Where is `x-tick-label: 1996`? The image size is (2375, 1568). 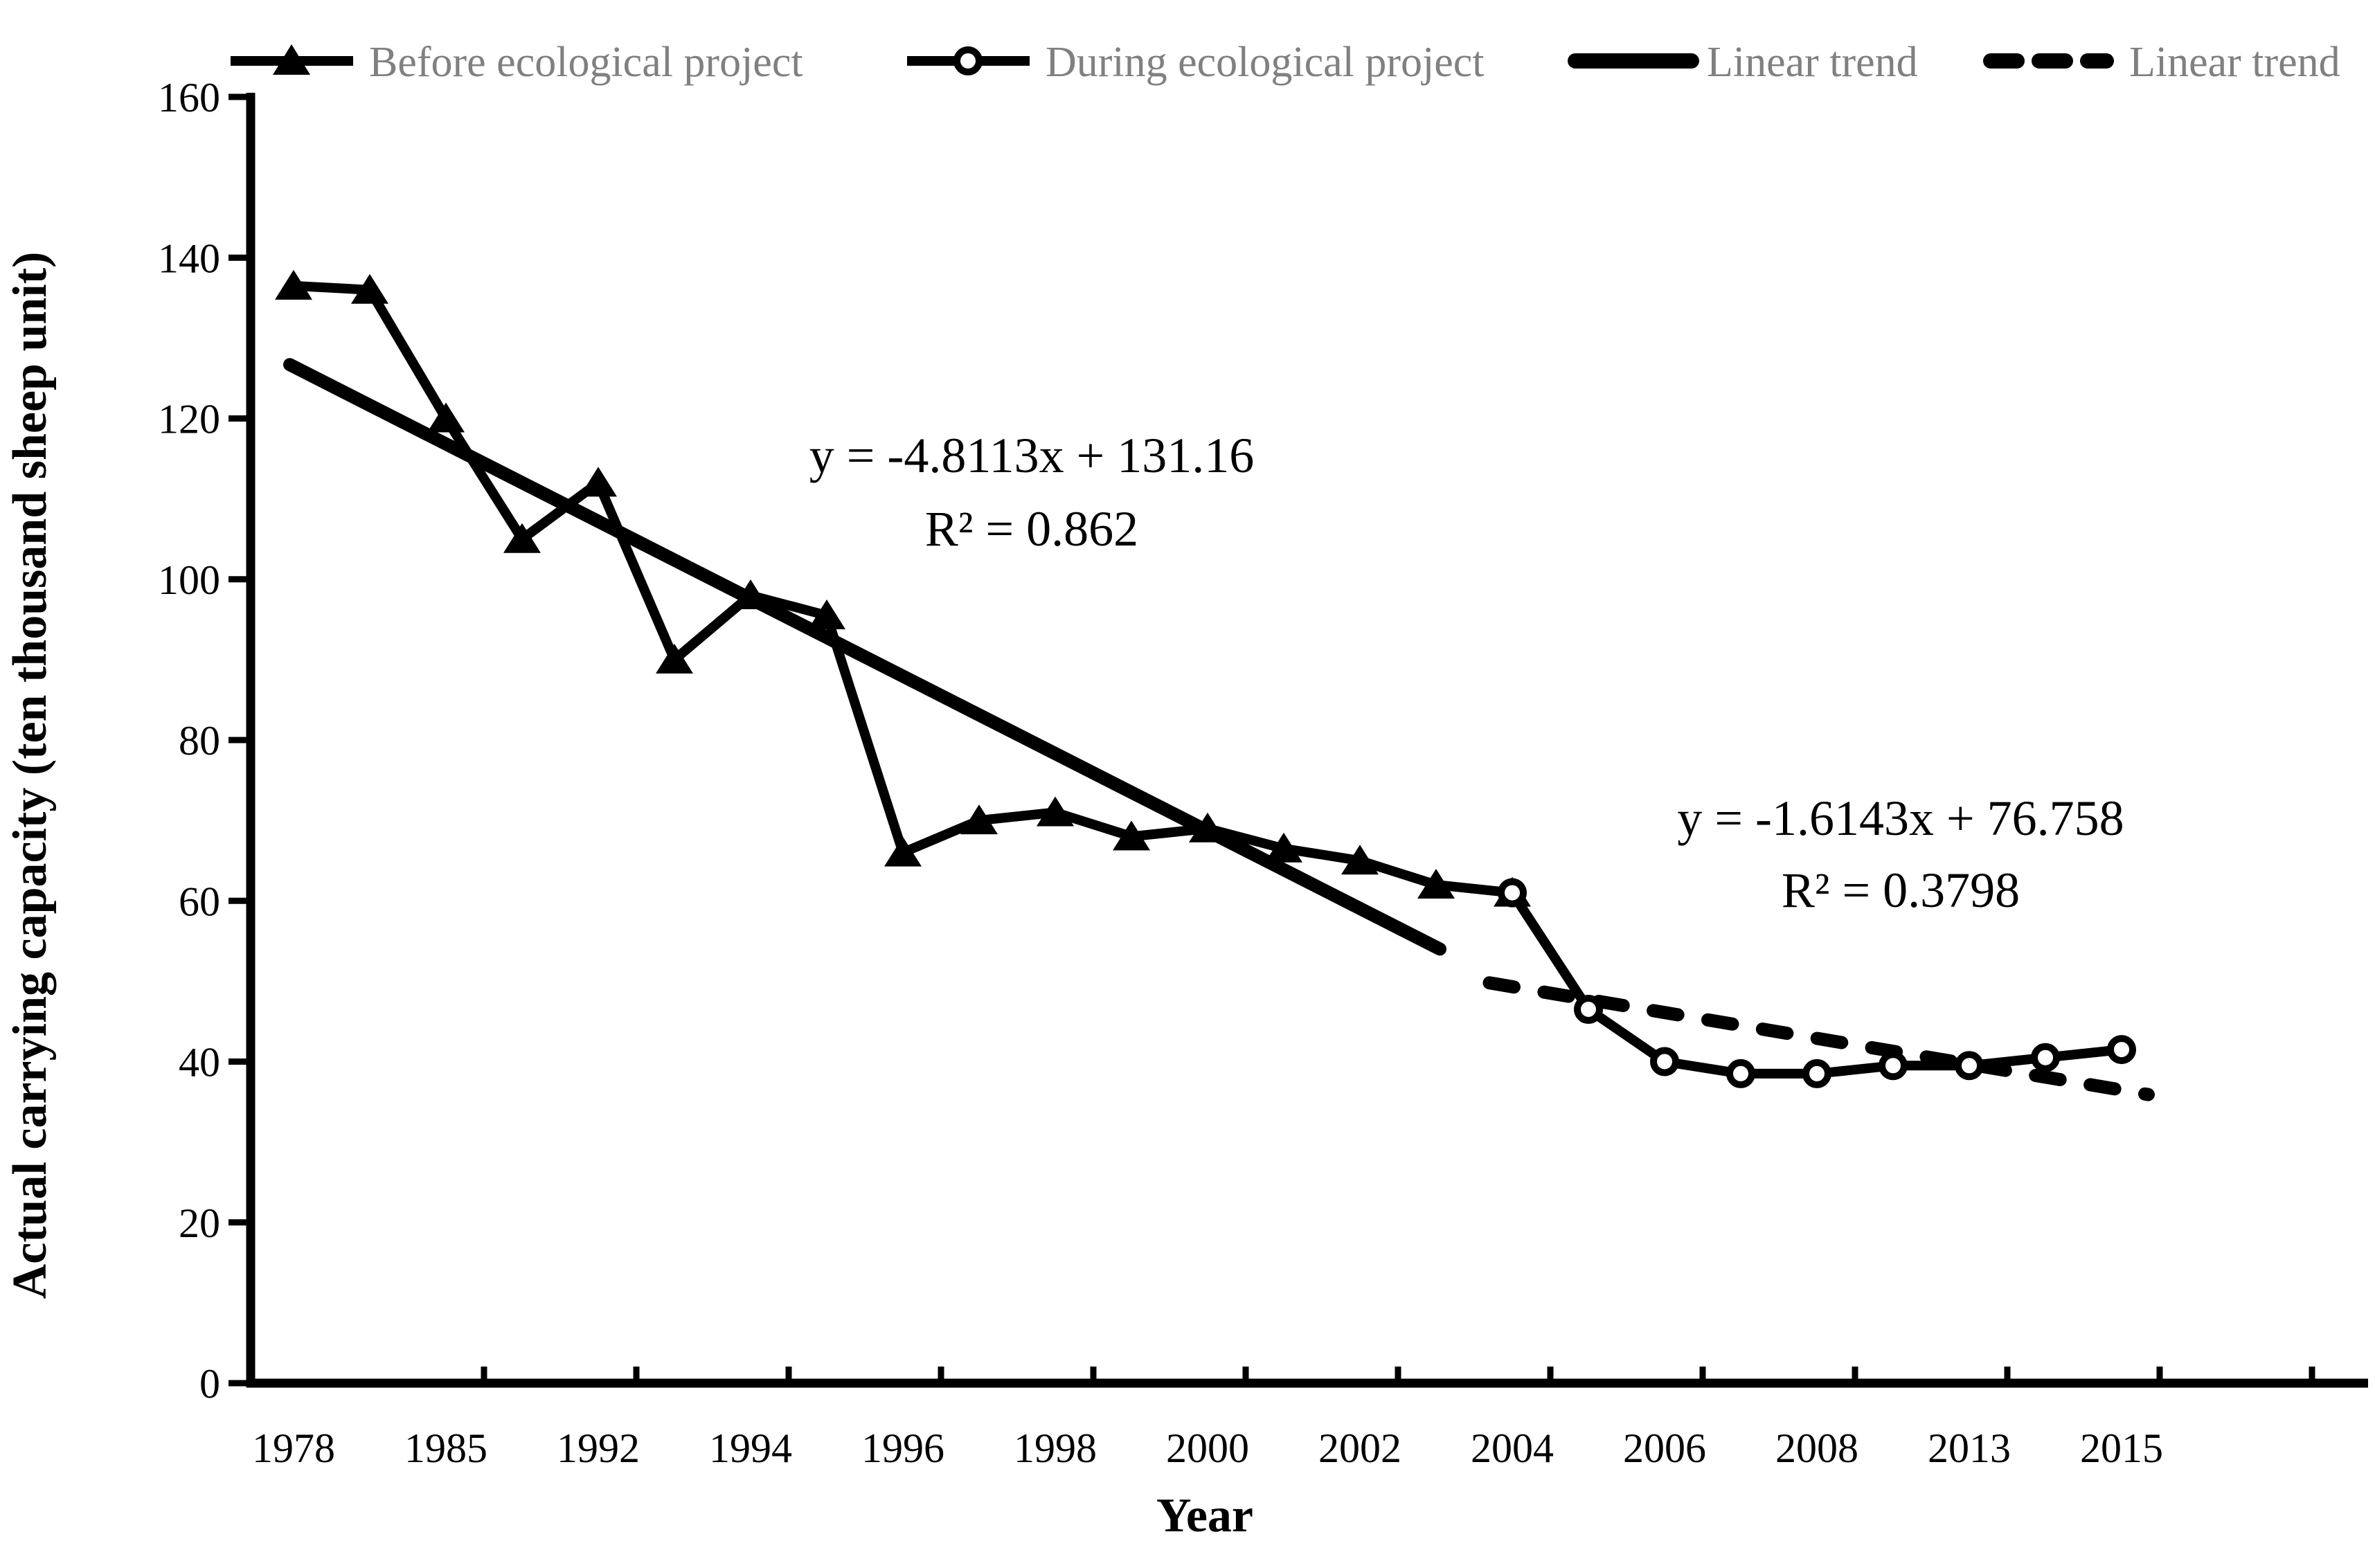 x-tick-label: 1996 is located at coordinates (902, 1448).